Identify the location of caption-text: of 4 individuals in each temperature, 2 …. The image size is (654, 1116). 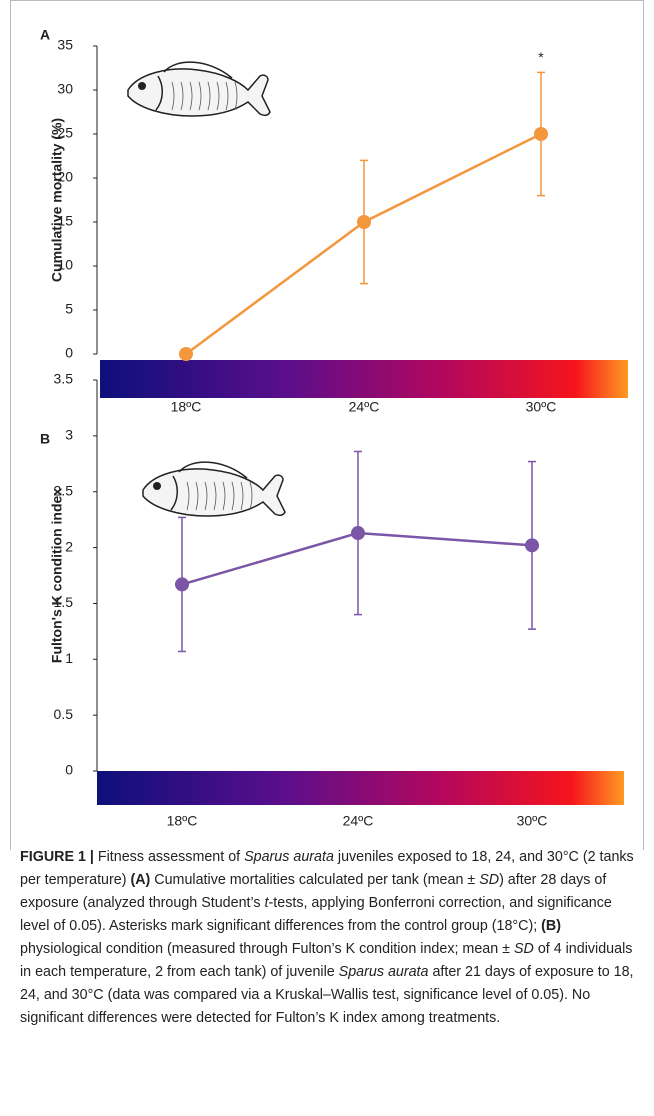
(326, 960).